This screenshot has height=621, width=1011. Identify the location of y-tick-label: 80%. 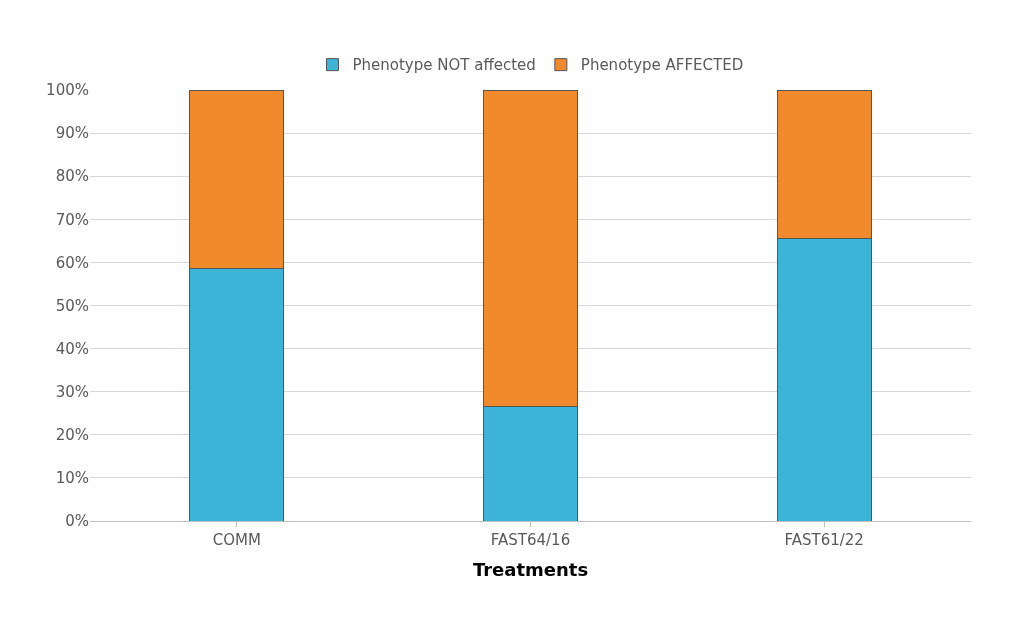
(72, 176).